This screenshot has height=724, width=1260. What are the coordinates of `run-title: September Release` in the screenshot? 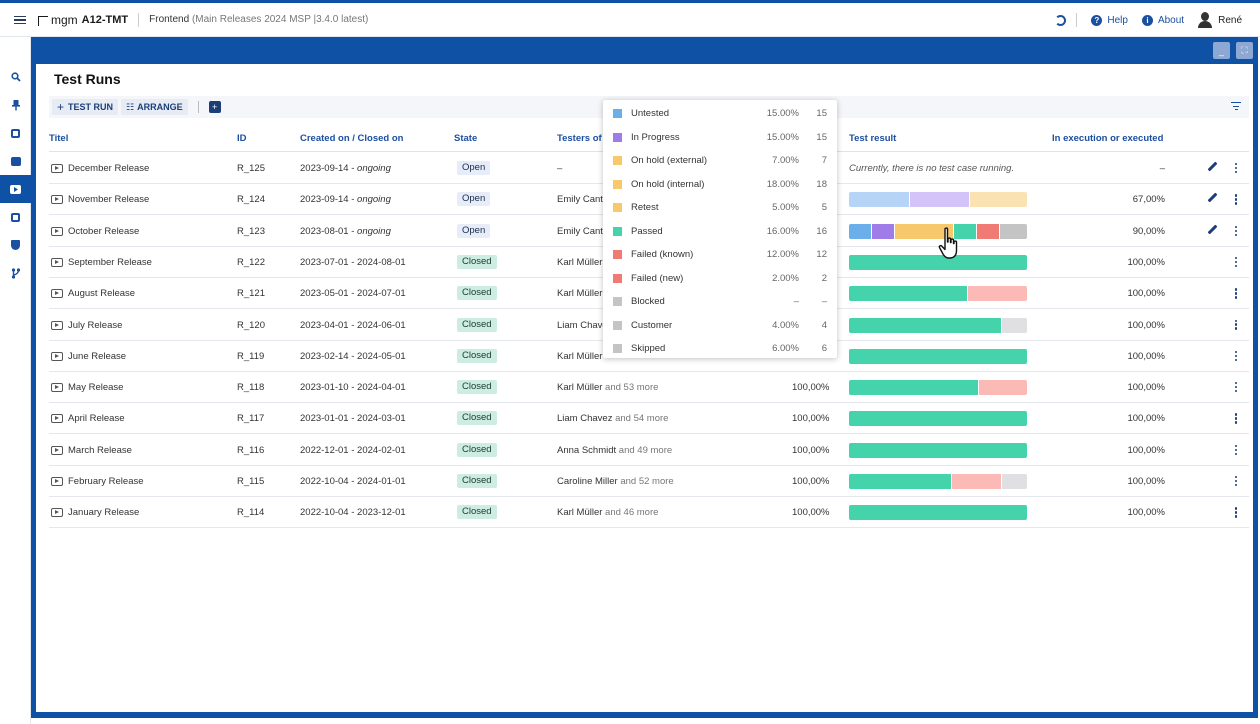 It's located at (110, 262).